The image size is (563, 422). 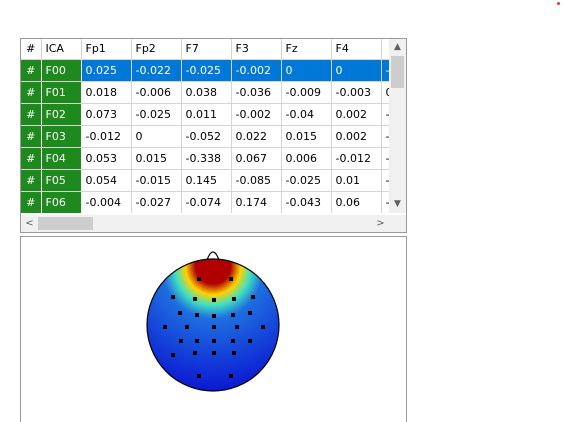 What do you see at coordinates (106, 158) in the screenshot?
I see `cell-fp1: 0.053` at bounding box center [106, 158].